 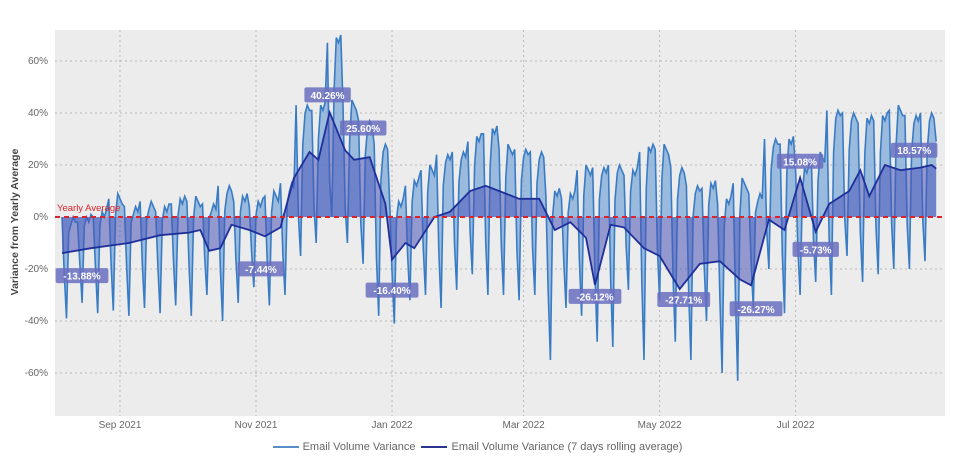 I want to click on data-label: -7.44%, so click(x=261, y=269).